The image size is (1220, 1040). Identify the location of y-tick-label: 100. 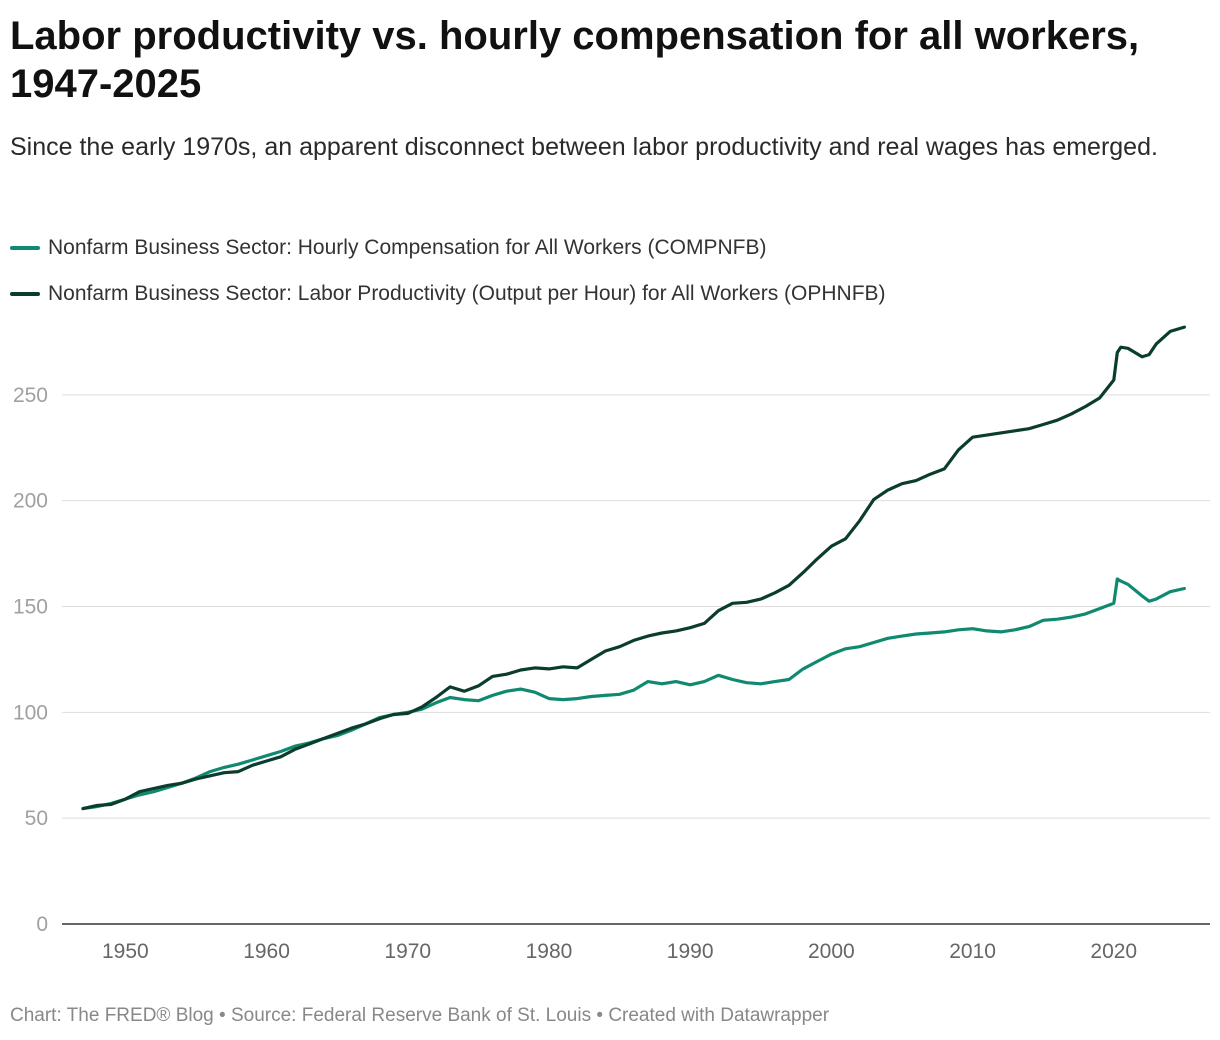
(30, 712).